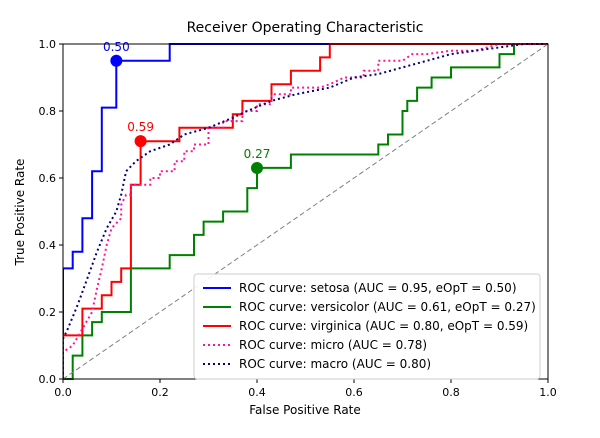 The image size is (600, 438). I want to click on optimal-point-label-setosa: 0.50, so click(116, 47).